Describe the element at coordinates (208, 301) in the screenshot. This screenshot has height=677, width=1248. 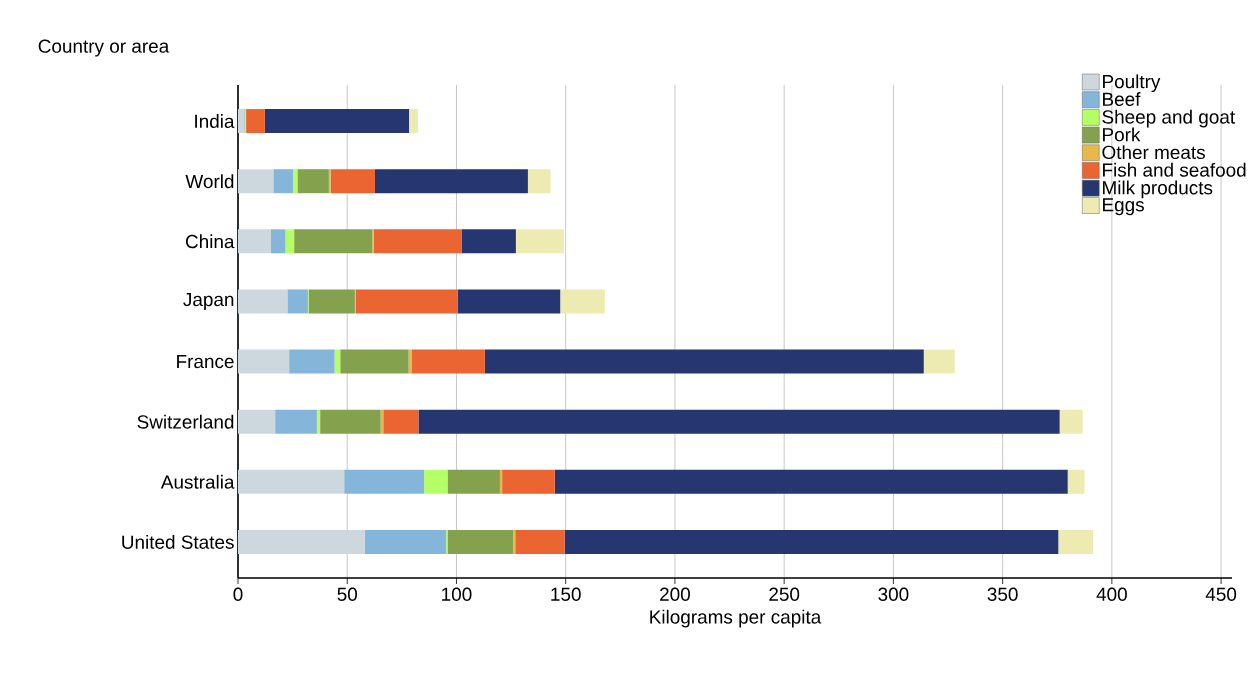
I see `y-tick-label: Japan` at that location.